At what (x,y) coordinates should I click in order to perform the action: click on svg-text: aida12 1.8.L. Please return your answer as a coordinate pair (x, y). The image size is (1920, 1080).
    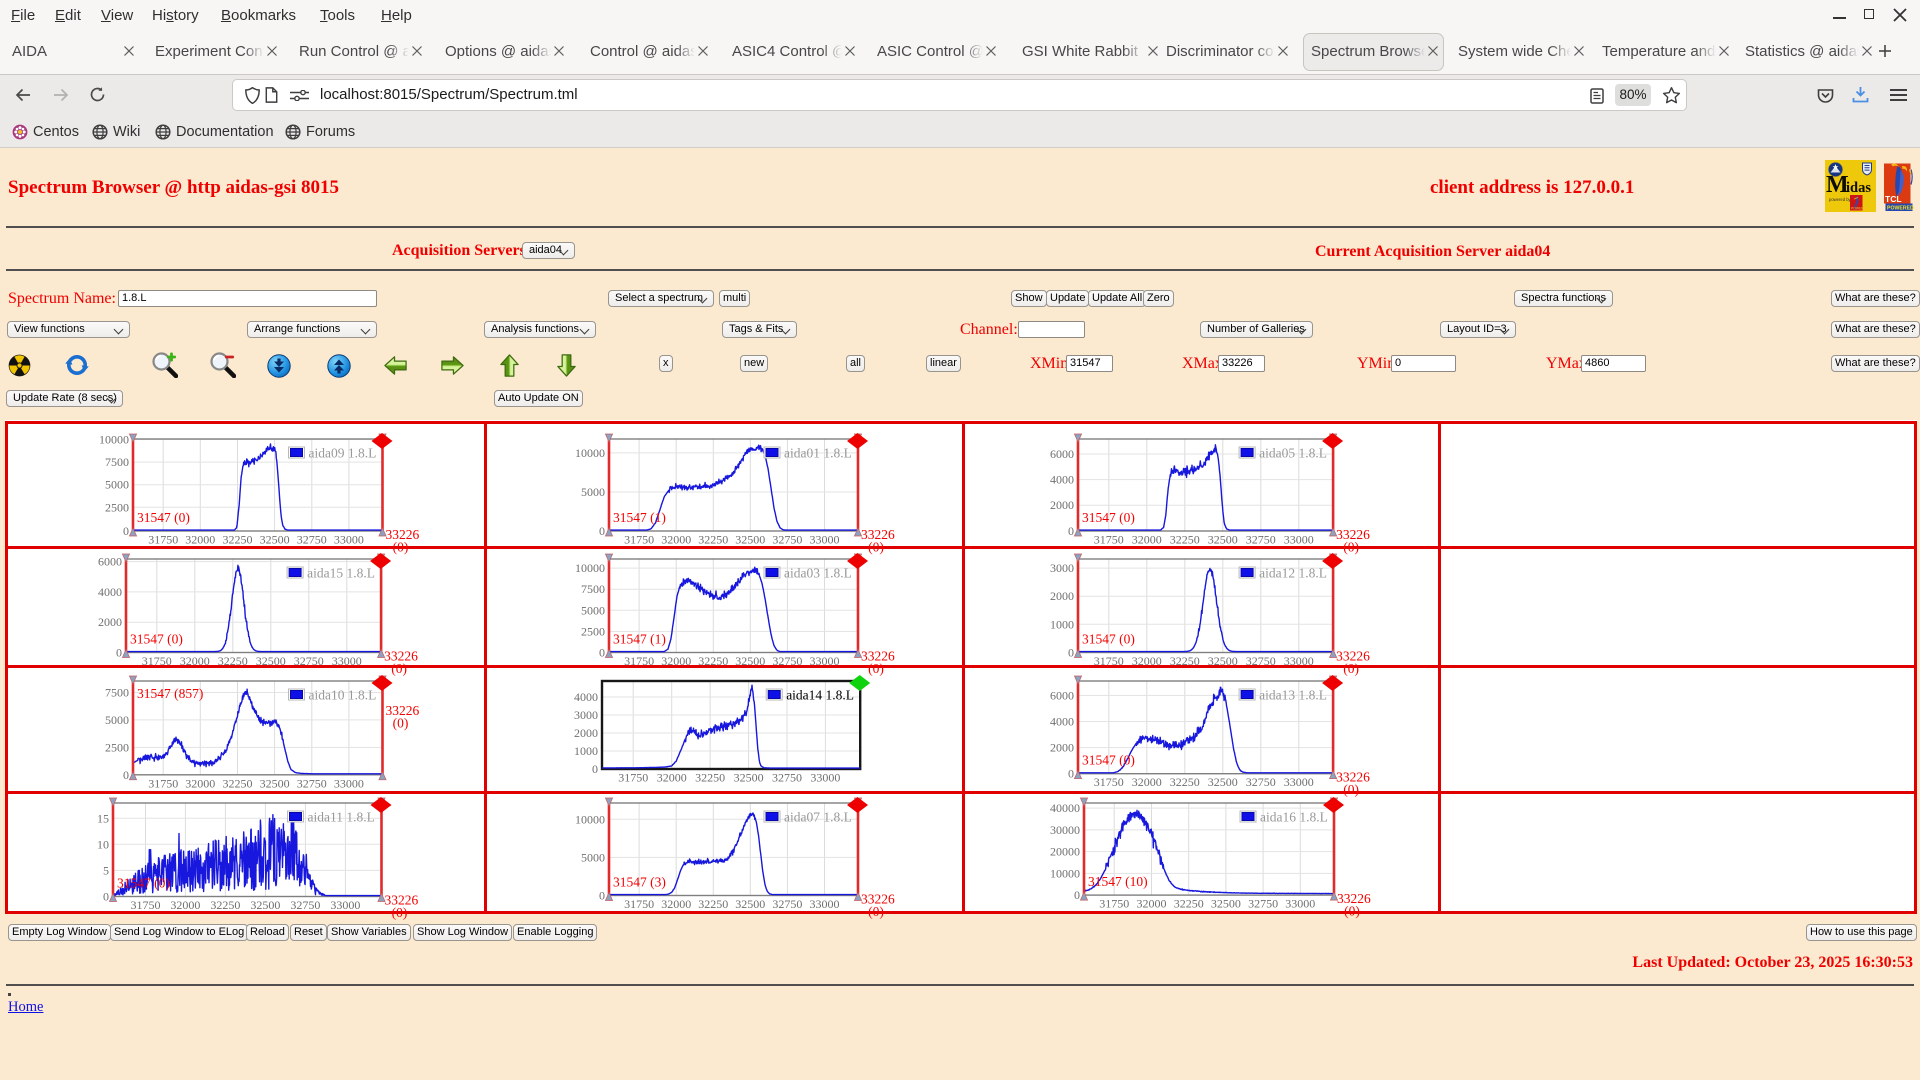
    Looking at the image, I should click on (1293, 573).